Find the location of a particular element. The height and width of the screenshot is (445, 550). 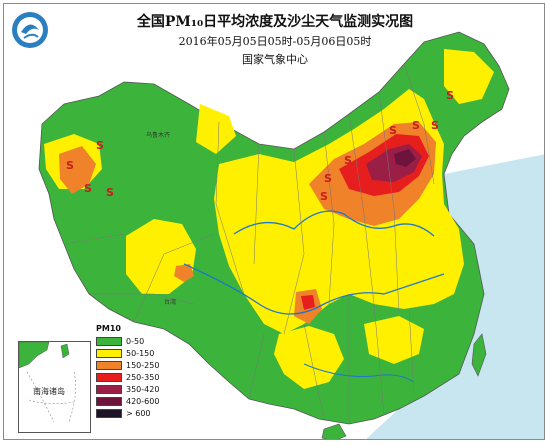

legend-label: 50-150 is located at coordinates (140, 353).